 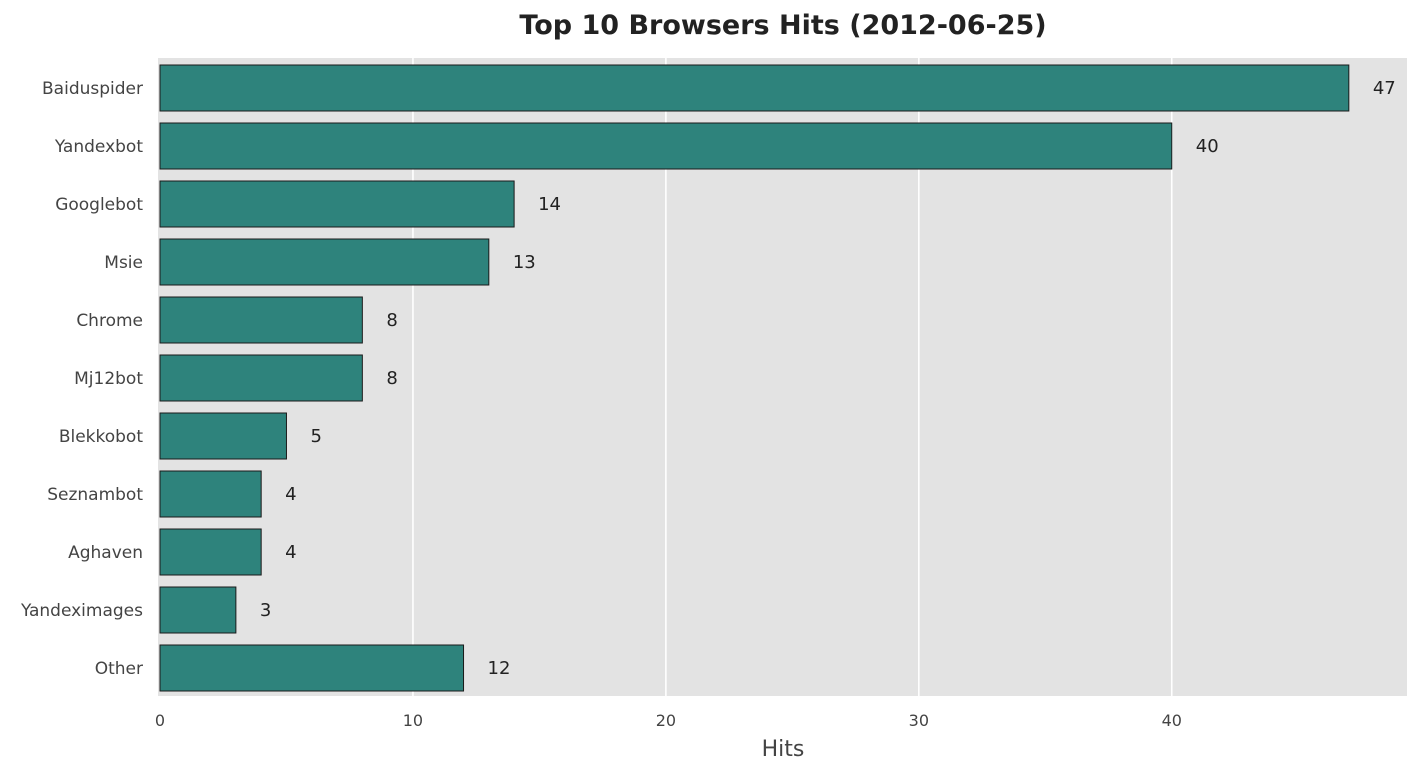 What do you see at coordinates (337, 204) in the screenshot?
I see `bar-googlebot` at bounding box center [337, 204].